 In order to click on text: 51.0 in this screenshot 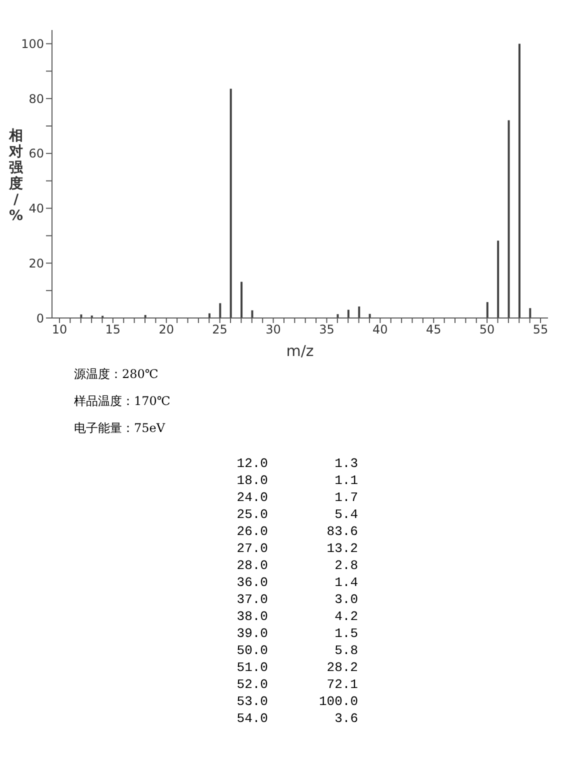, I will do `click(252, 667)`.